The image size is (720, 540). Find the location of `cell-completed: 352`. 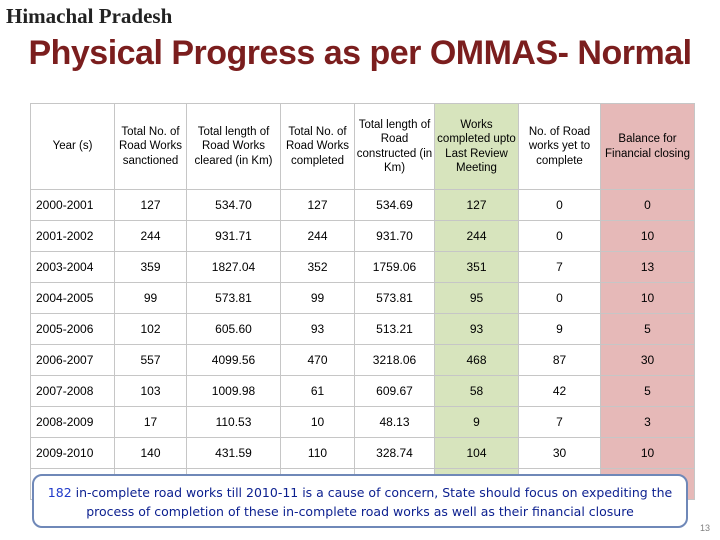

cell-completed: 352 is located at coordinates (317, 267).